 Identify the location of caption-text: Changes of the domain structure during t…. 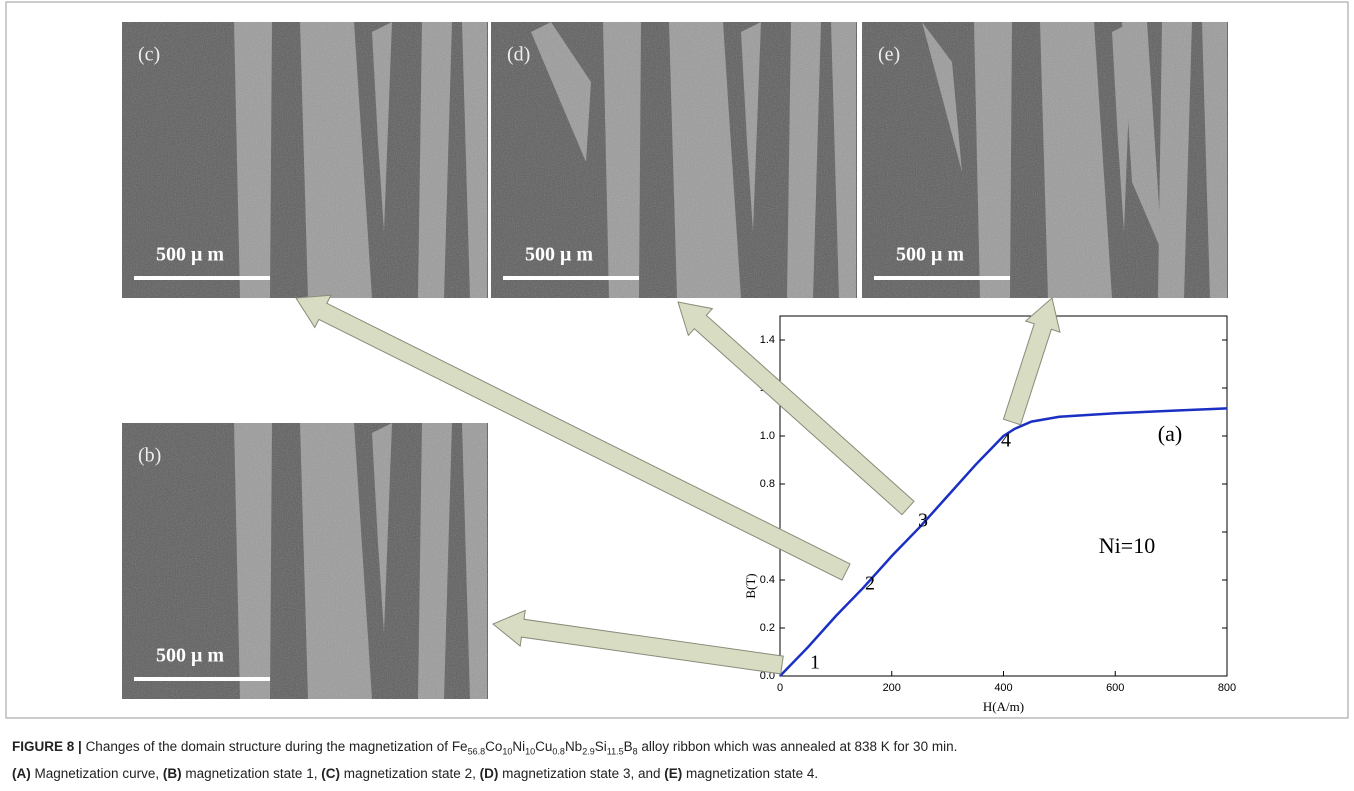
(267, 746).